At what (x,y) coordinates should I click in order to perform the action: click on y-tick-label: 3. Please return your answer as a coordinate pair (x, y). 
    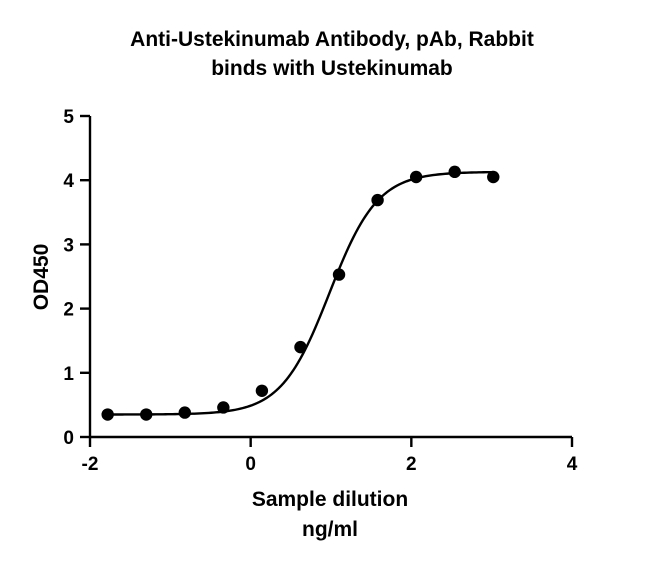
    Looking at the image, I should click on (68, 245).